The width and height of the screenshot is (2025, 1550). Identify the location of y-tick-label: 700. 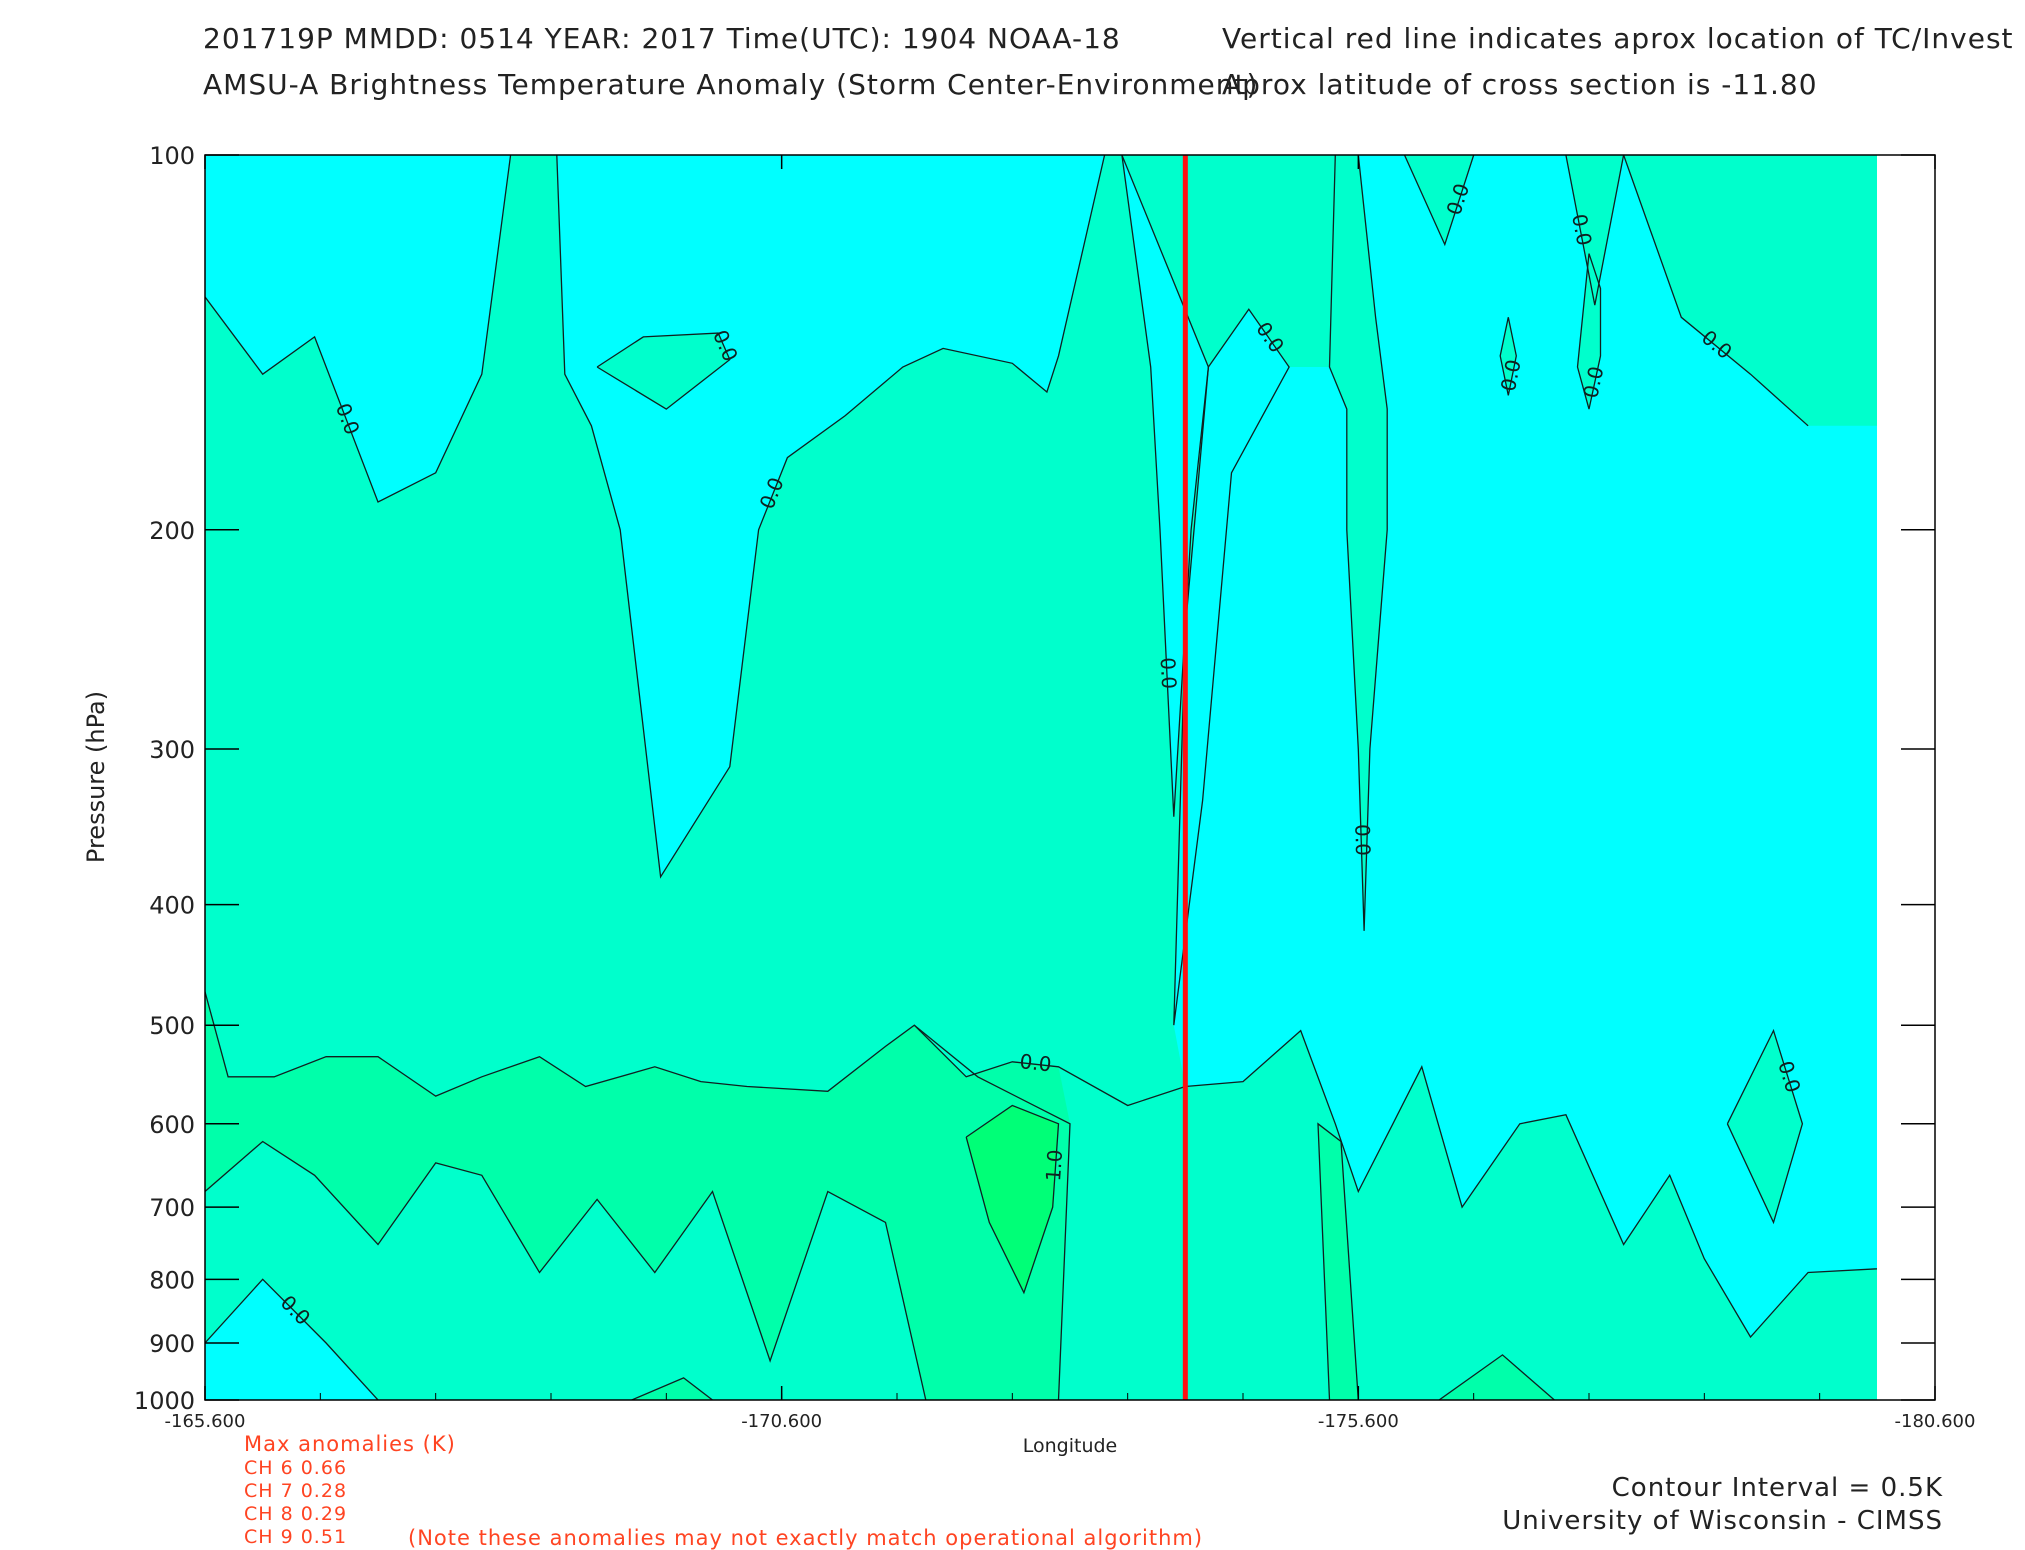
(172, 1208).